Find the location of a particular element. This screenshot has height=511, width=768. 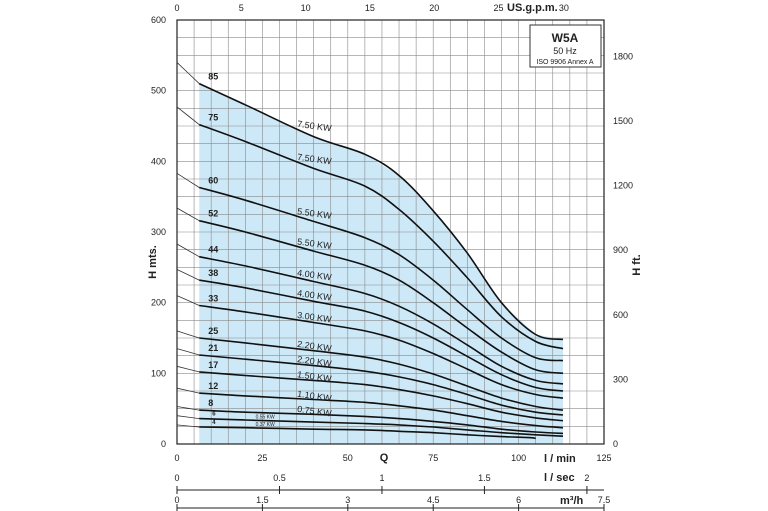

x-m3h-tick-label: 3 is located at coordinates (347, 500).